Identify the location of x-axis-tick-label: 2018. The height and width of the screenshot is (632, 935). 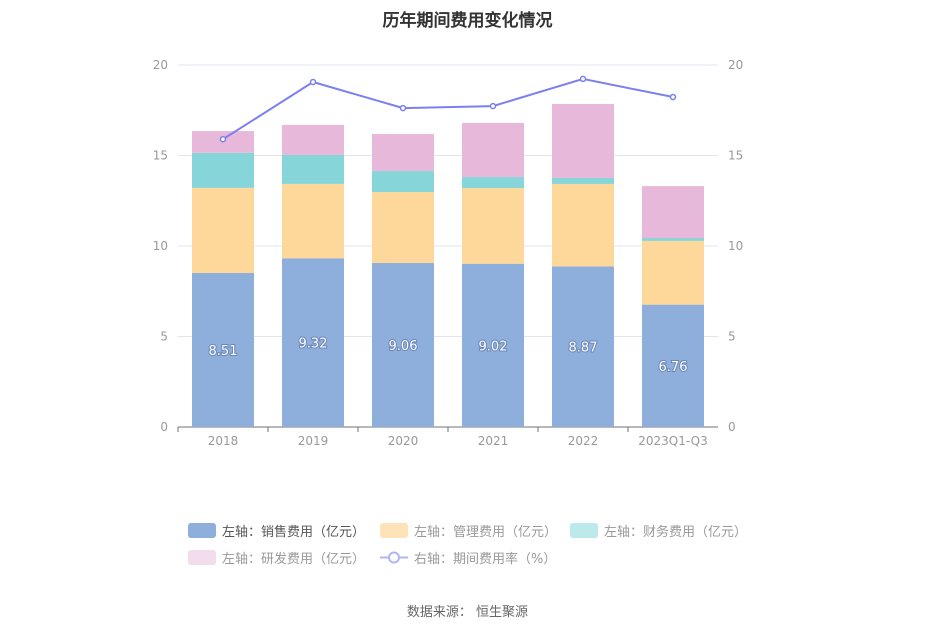
(223, 441).